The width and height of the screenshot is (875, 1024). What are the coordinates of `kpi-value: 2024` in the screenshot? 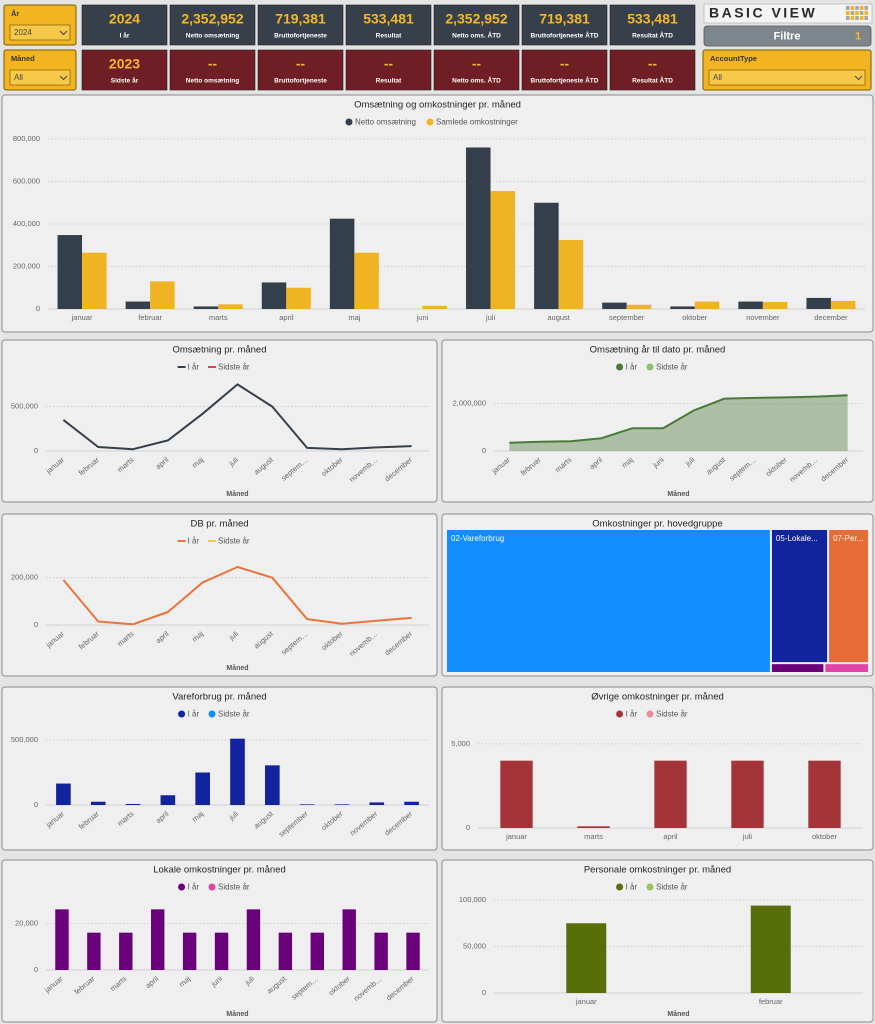 It's located at (124, 19).